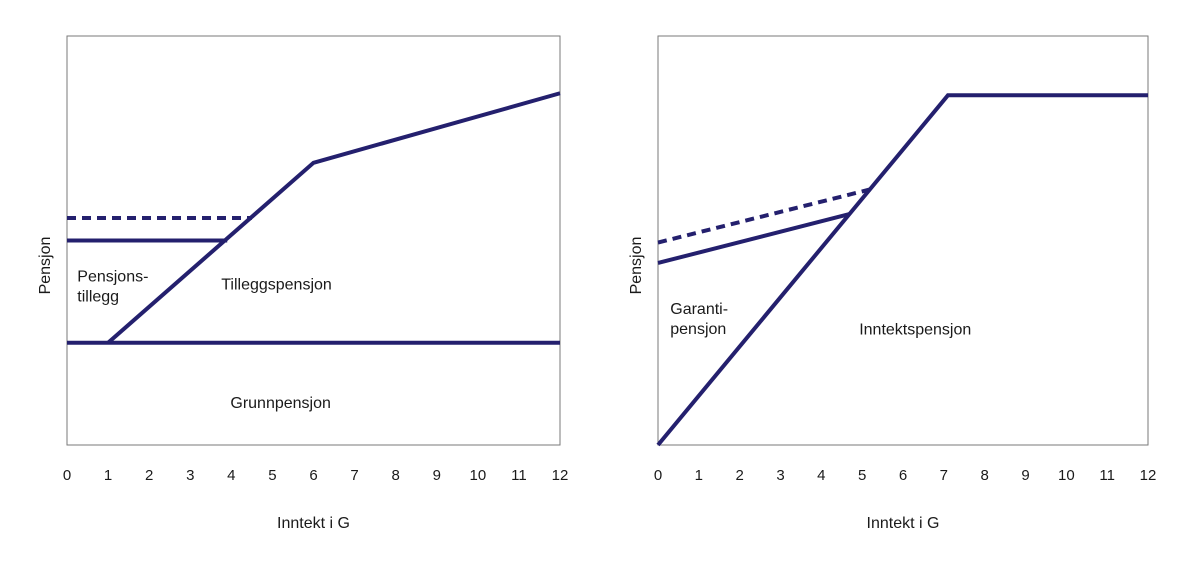 The width and height of the screenshot is (1198, 568). I want to click on region-label-line: Grunnpensjon, so click(280, 403).